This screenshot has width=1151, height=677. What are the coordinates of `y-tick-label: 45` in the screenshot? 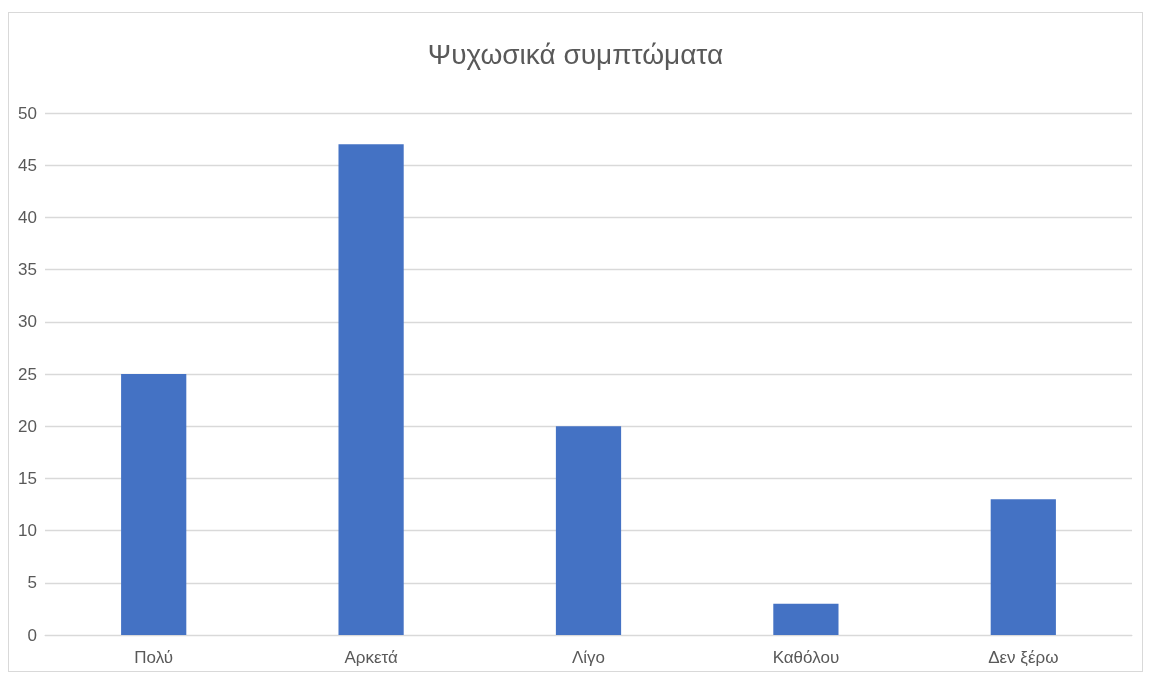 It's located at (27, 165).